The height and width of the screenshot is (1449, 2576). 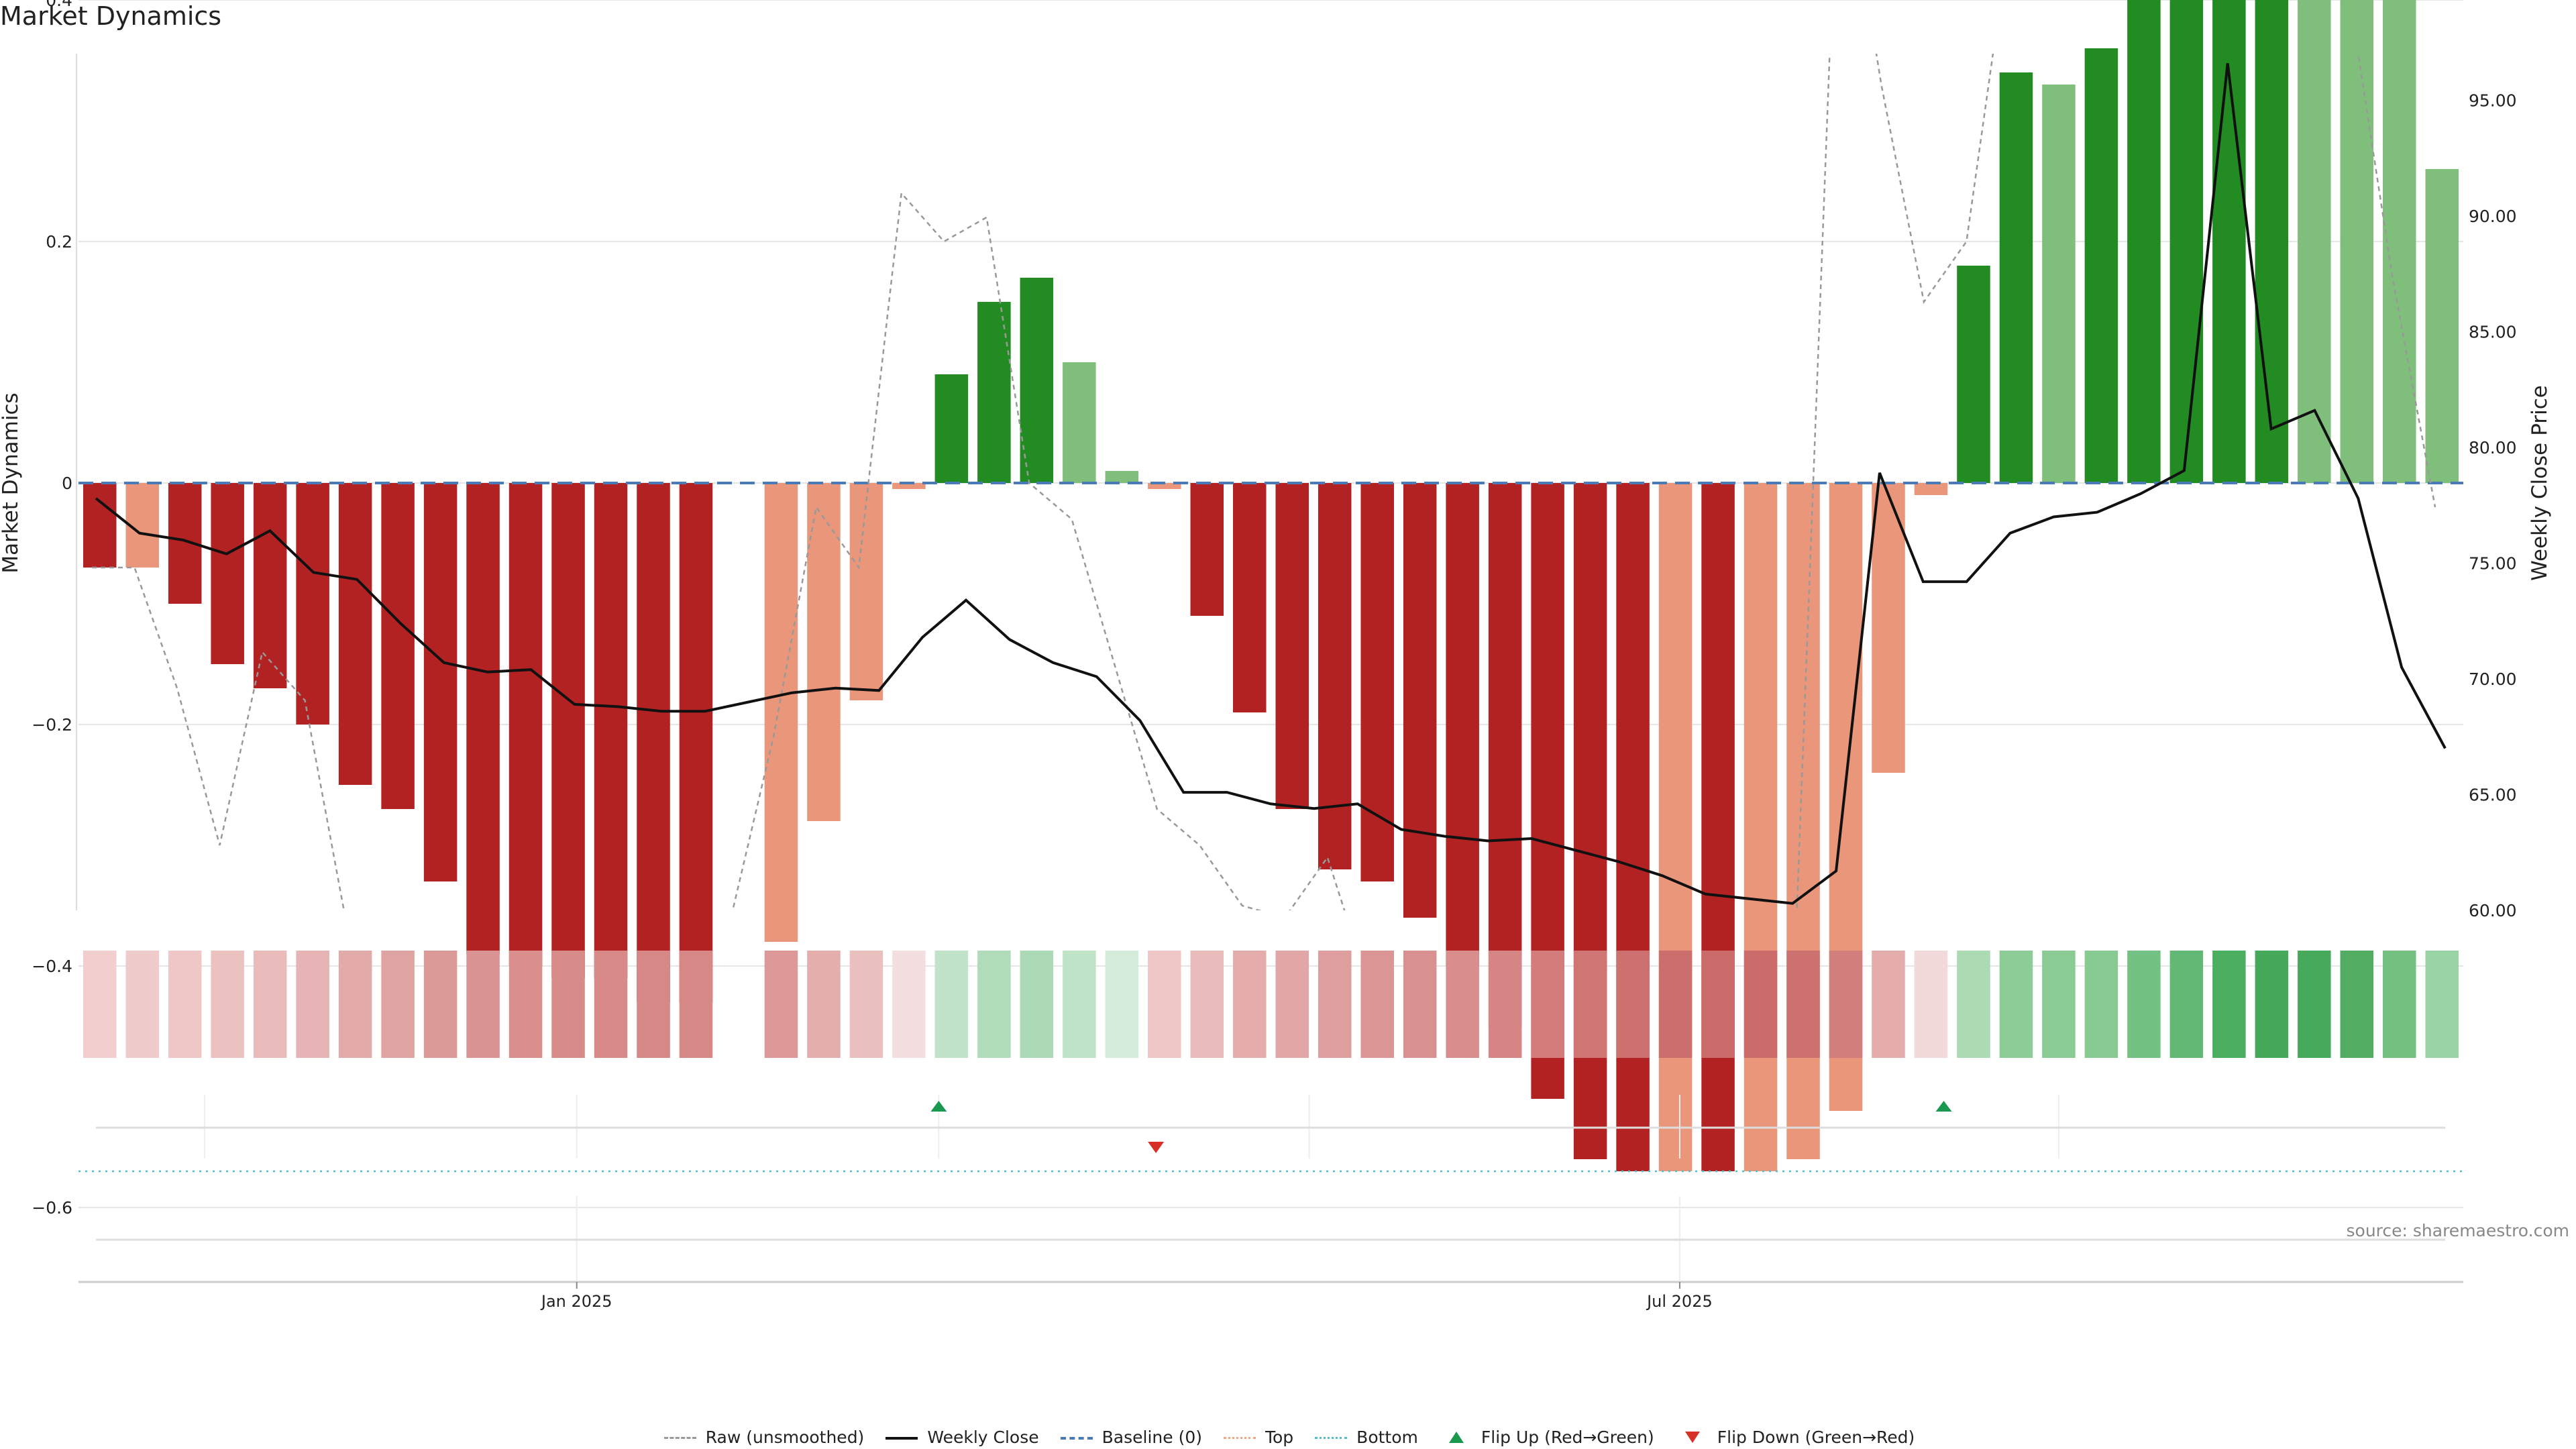 I want to click on legend-item-flip_up: Flip Up (Red→Green), so click(x=1545, y=1437).